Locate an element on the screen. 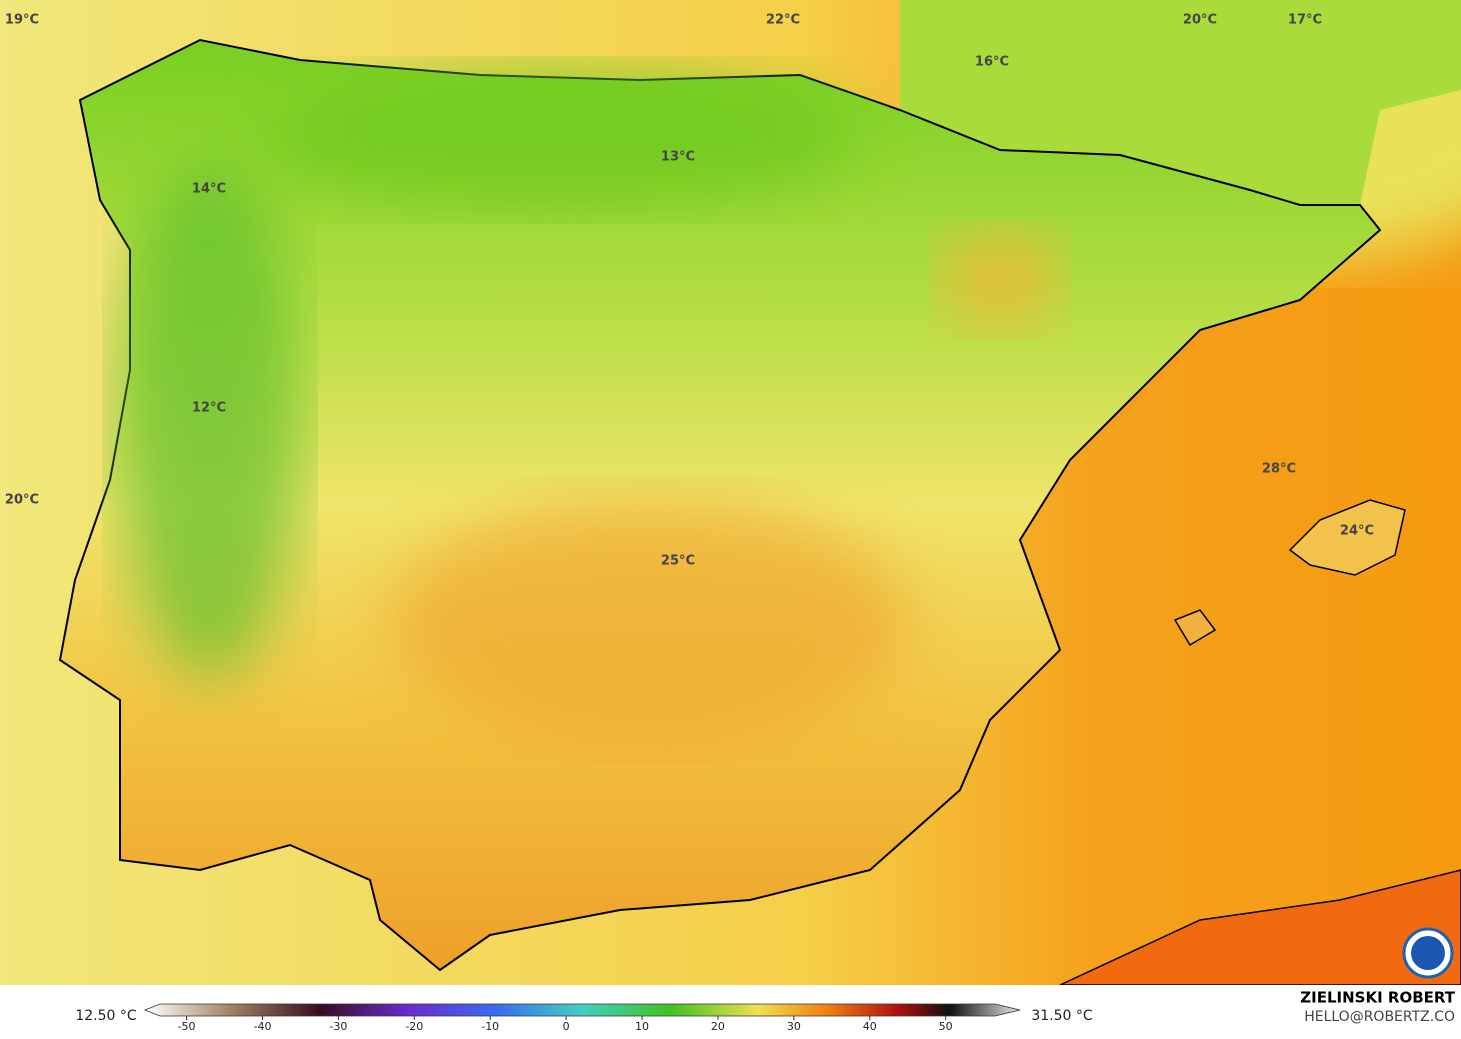 This screenshot has width=1461, height=1039. temperature-label: 24°C is located at coordinates (1357, 531).